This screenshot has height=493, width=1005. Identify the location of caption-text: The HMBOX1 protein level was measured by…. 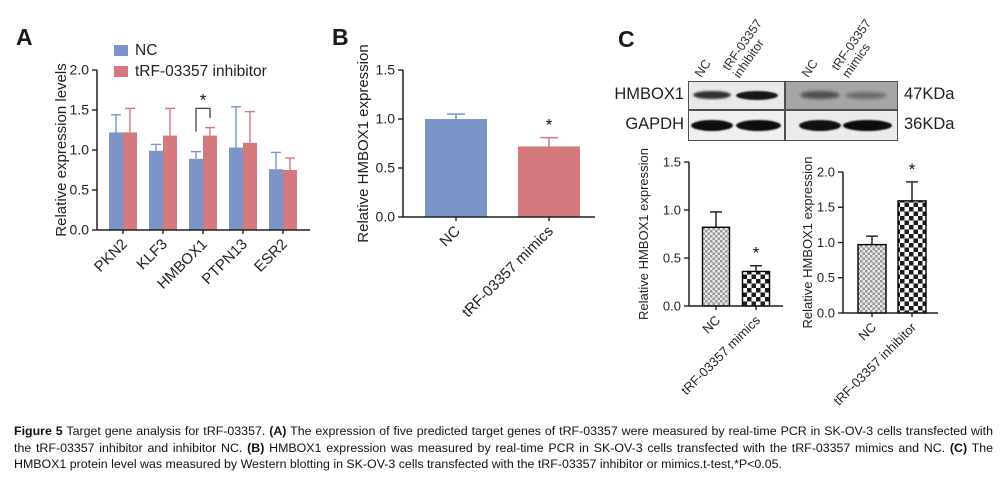
(504, 456).